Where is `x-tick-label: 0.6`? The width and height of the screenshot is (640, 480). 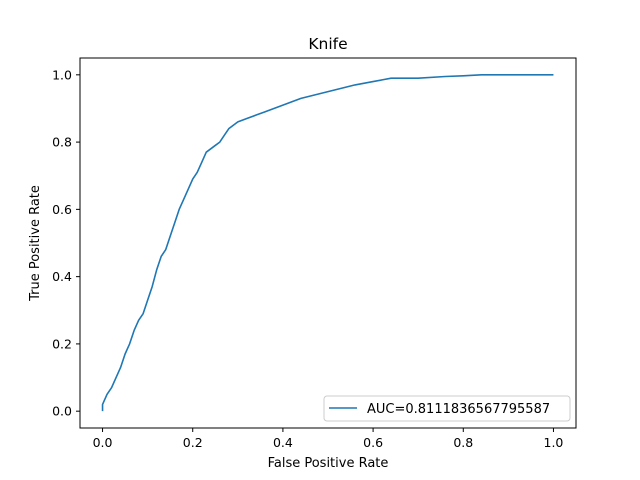 x-tick-label: 0.6 is located at coordinates (373, 442).